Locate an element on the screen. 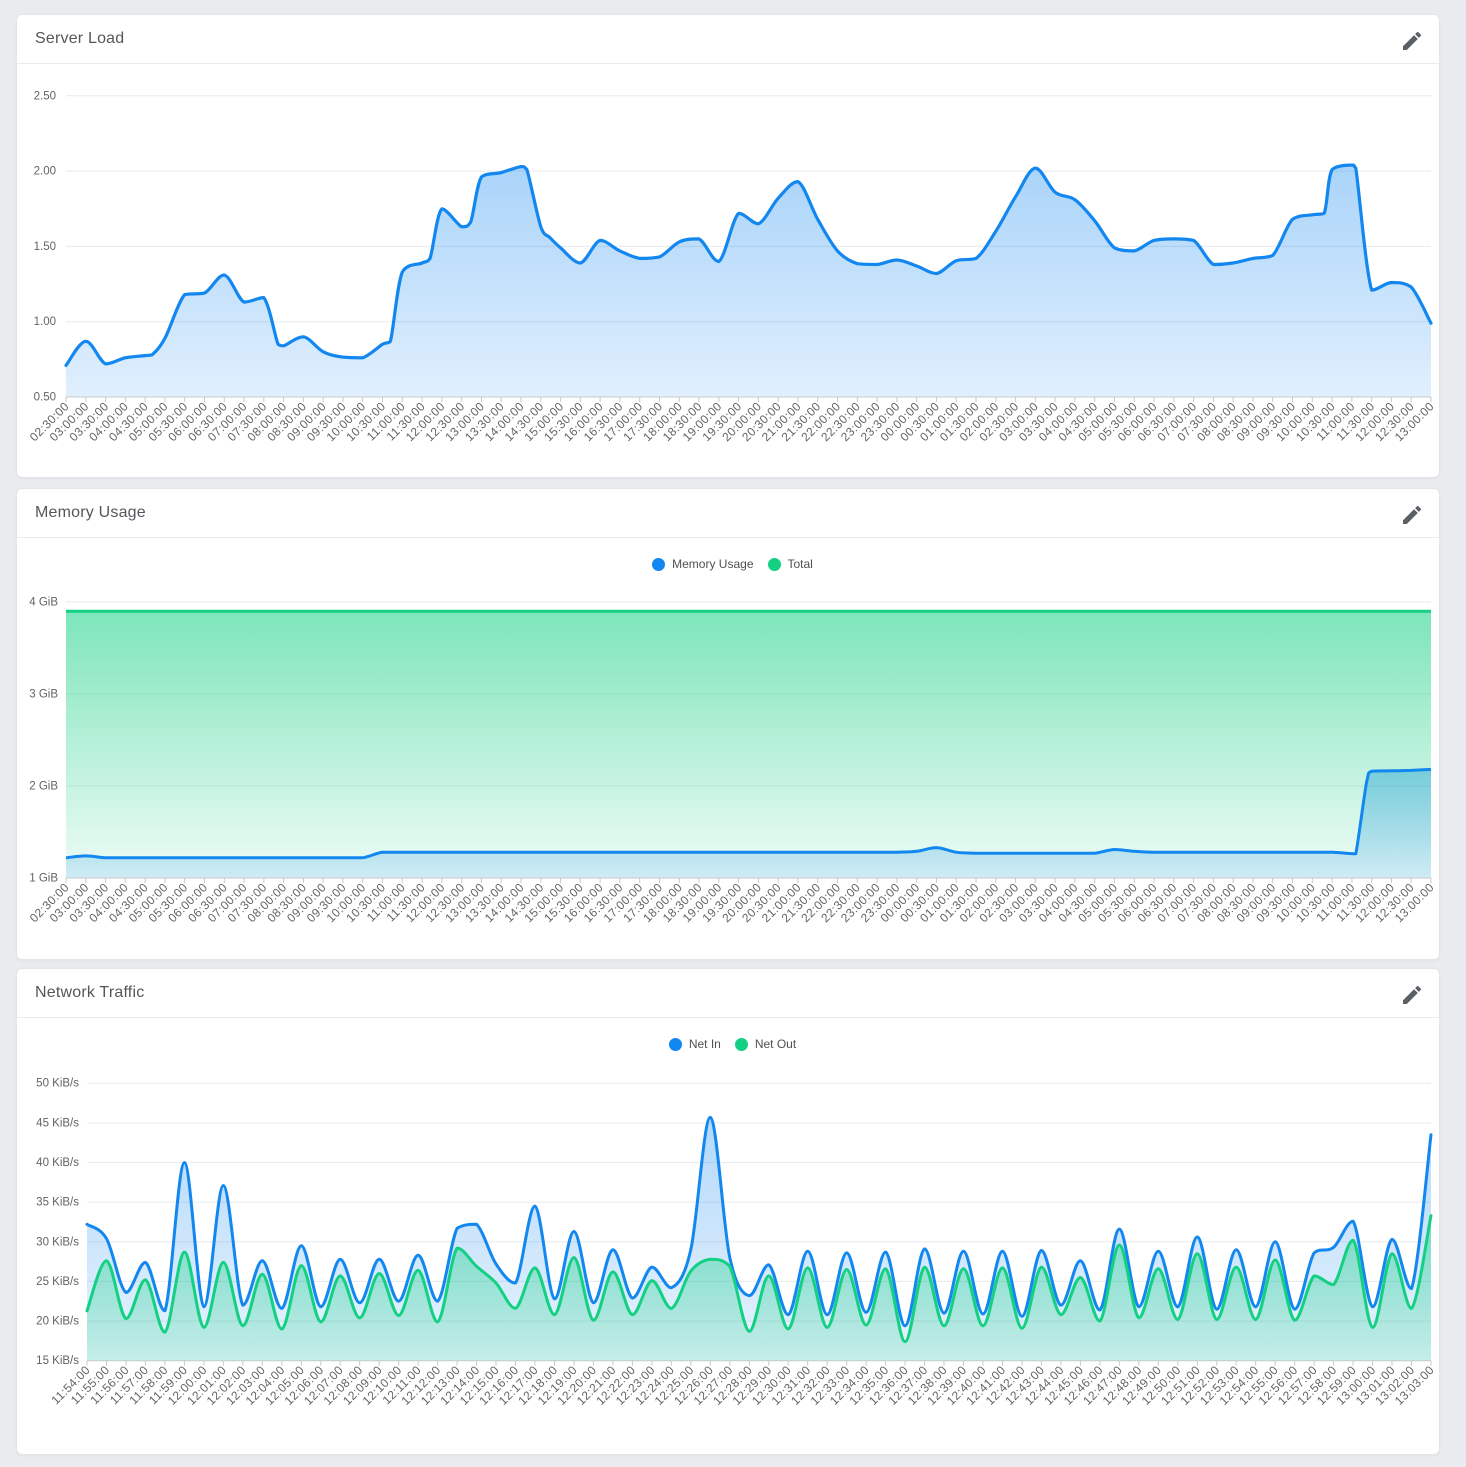 The width and height of the screenshot is (1466, 1467). svg-text: 2.00 is located at coordinates (45, 172).